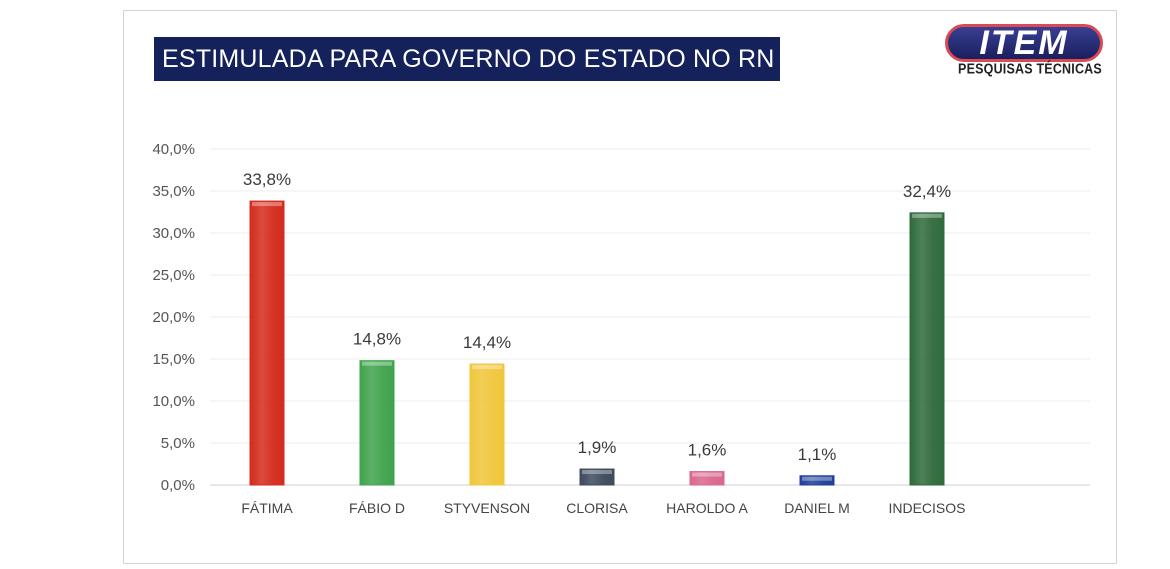 This screenshot has width=1170, height=569. Describe the element at coordinates (597, 477) in the screenshot. I see `bar-clorisa` at that location.